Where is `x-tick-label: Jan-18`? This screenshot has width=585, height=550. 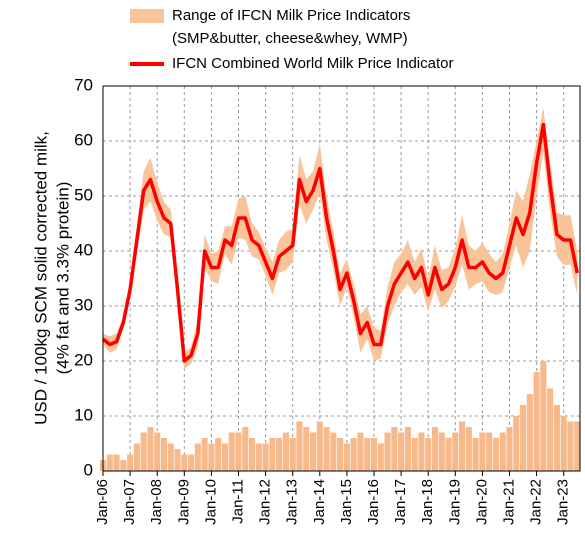 x-tick-label: Jan-18 is located at coordinates (427, 502).